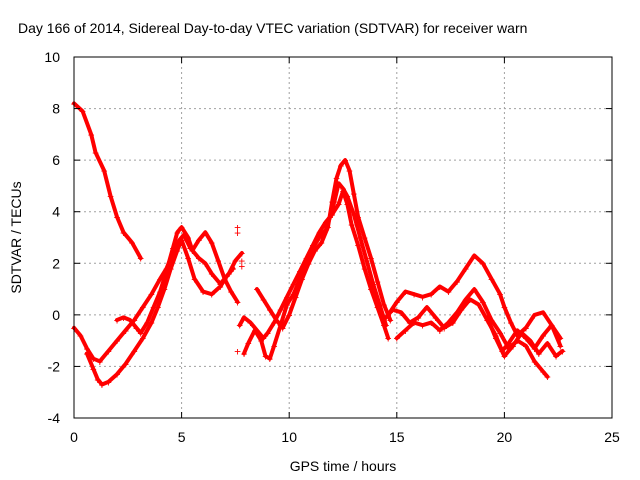 Image resolution: width=640 pixels, height=480 pixels. What do you see at coordinates (505, 437) in the screenshot?
I see `x-tick-label: 20` at bounding box center [505, 437].